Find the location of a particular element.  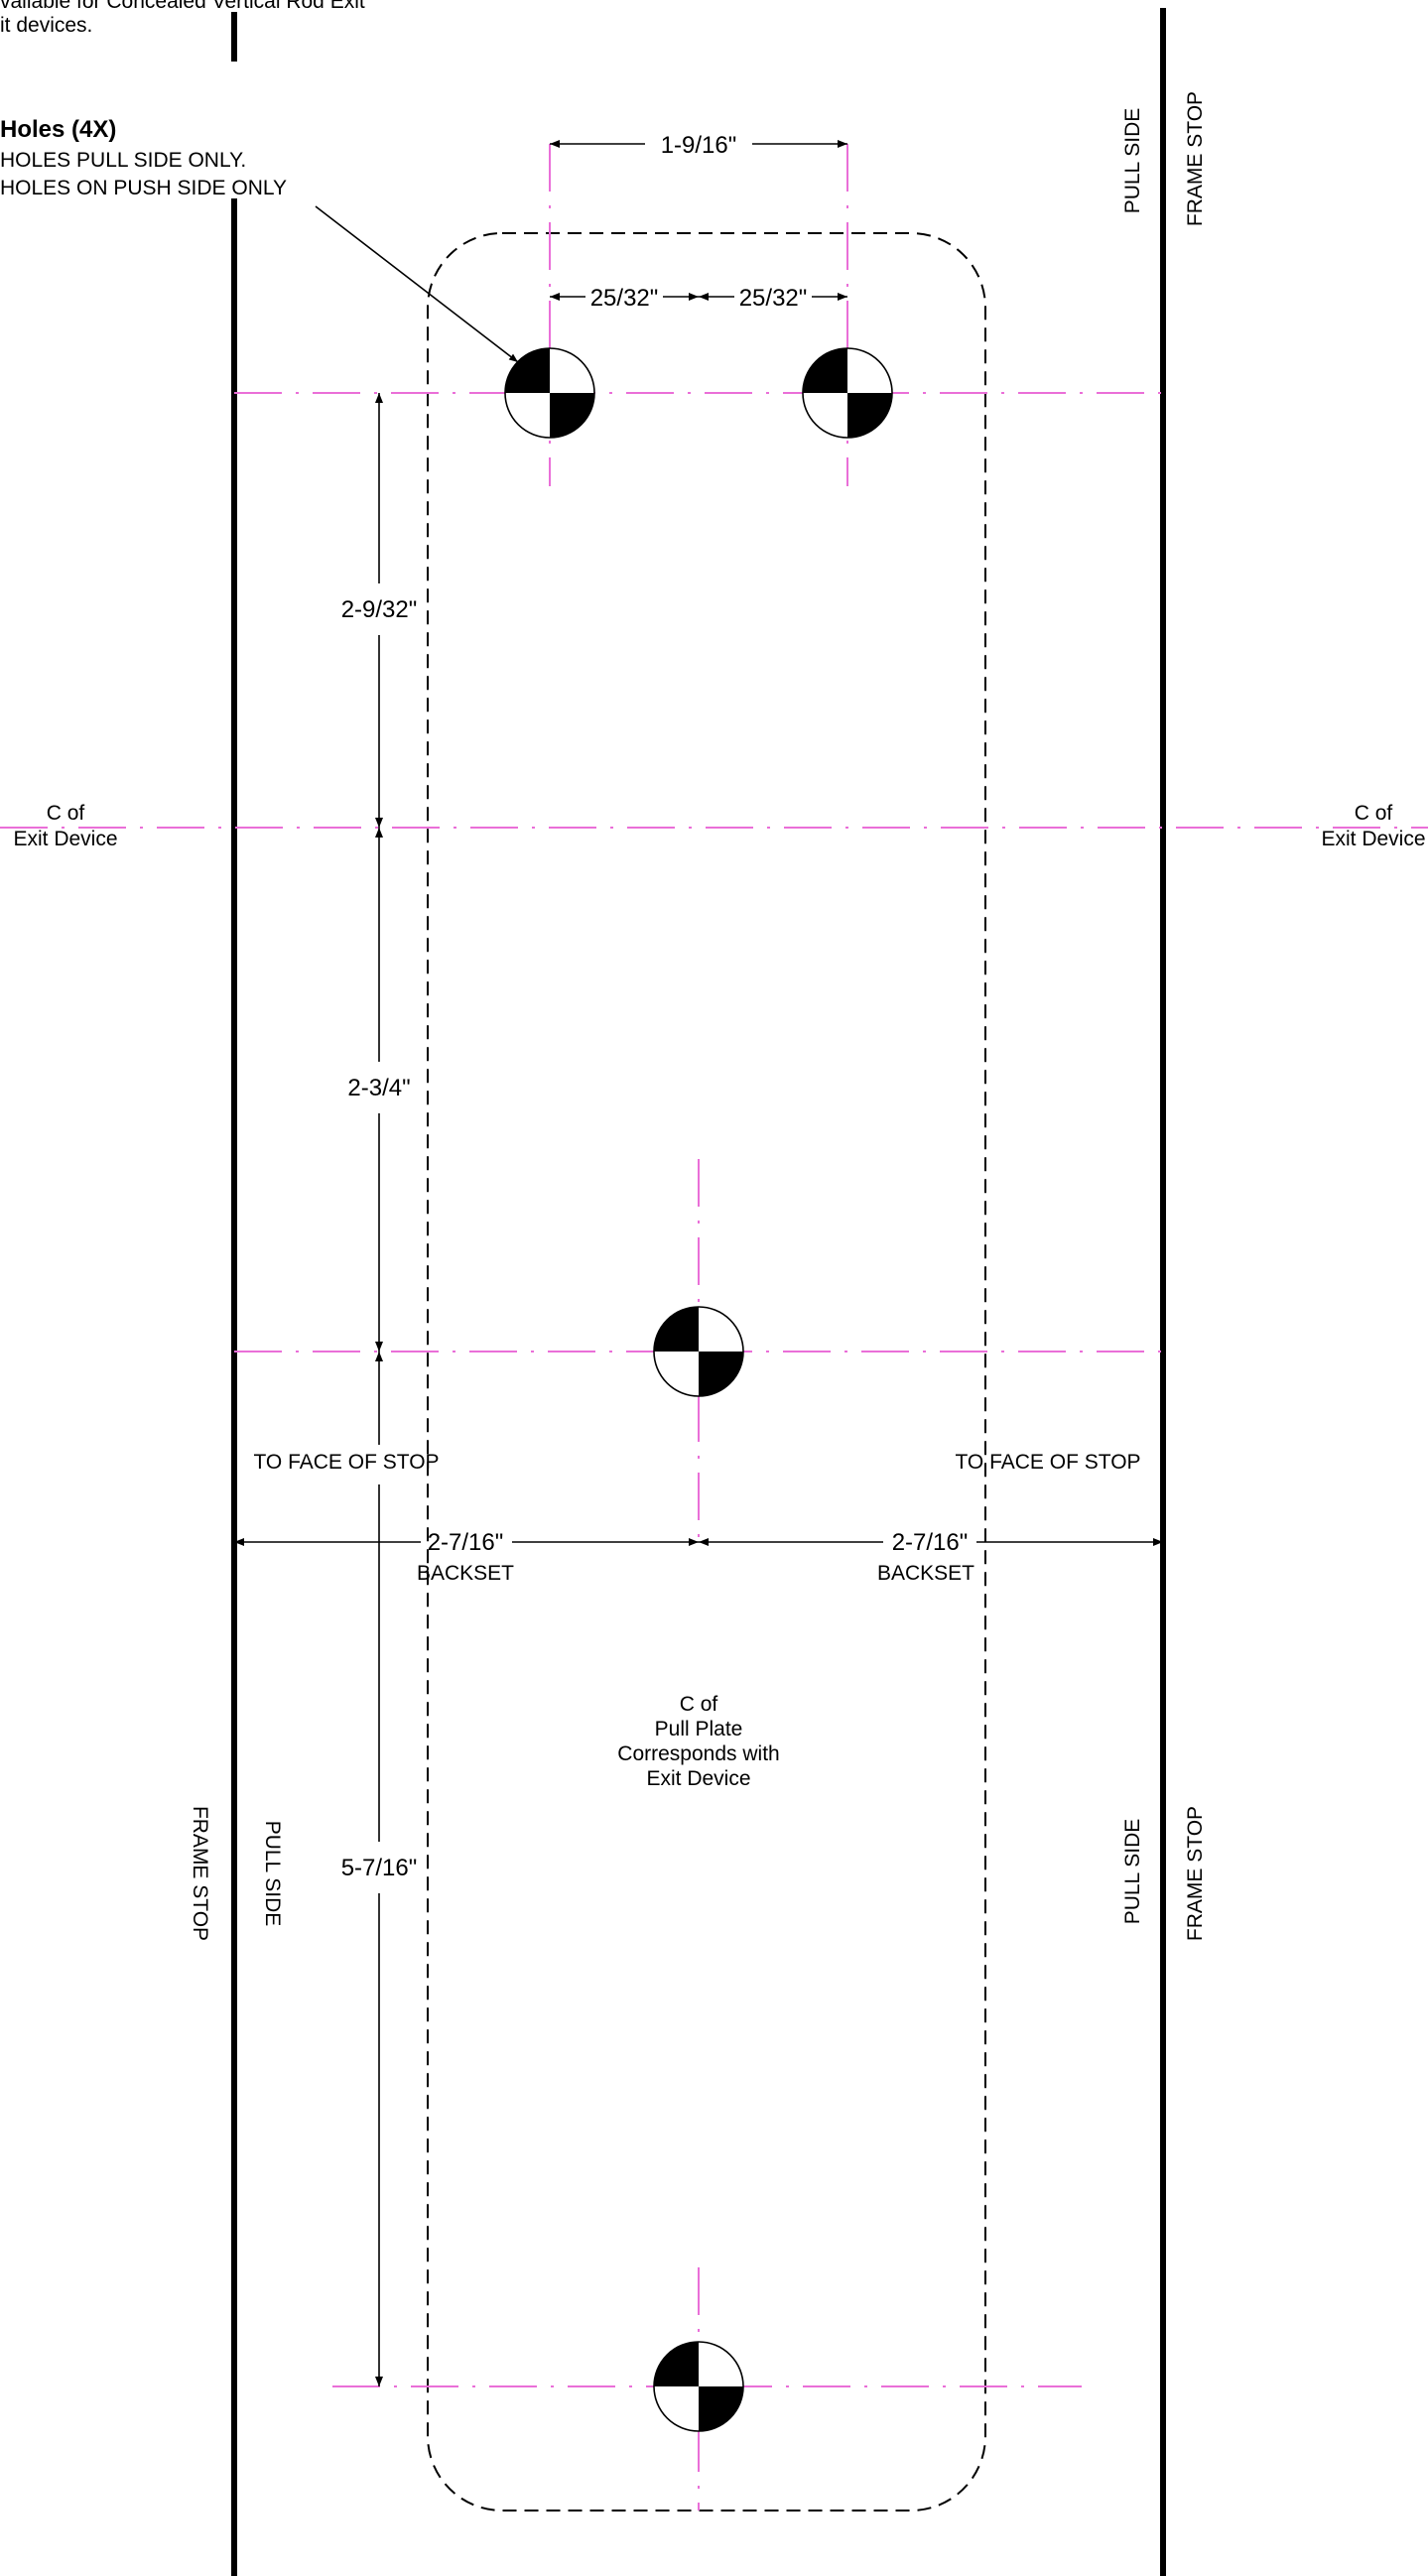

dim-half-right: 25/32" is located at coordinates (773, 299).